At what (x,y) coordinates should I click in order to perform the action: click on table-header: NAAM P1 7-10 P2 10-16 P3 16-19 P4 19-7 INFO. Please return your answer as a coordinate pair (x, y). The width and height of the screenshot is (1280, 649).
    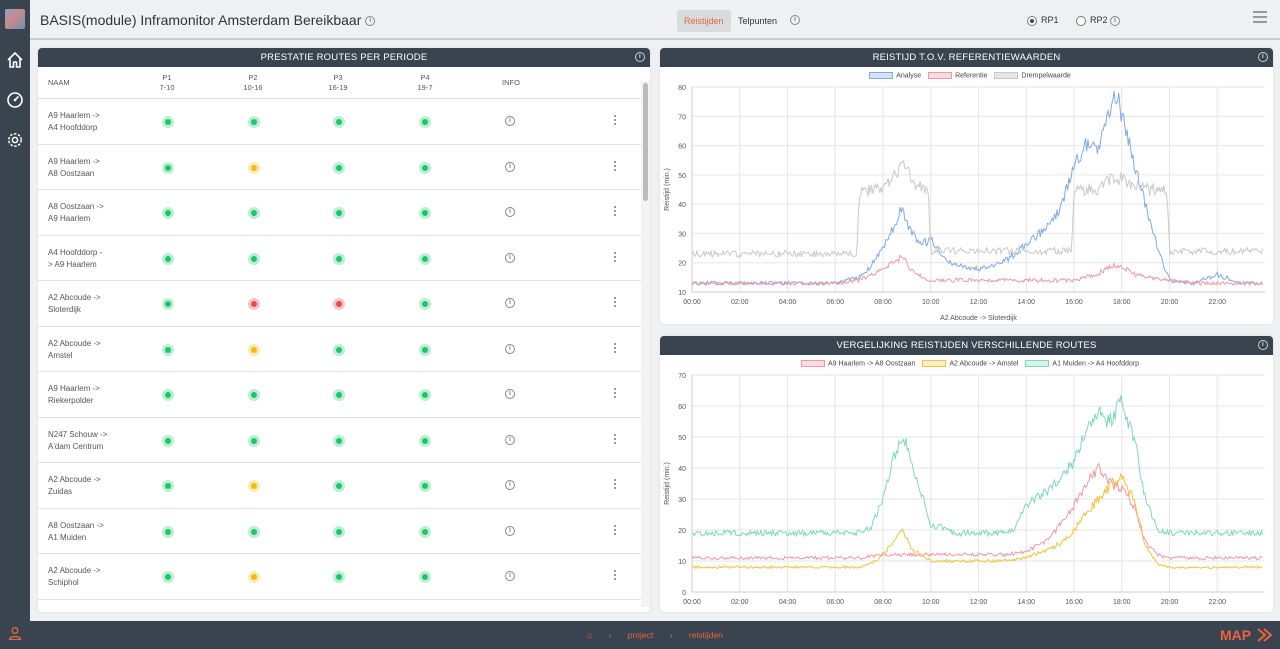
    Looking at the image, I should click on (344, 83).